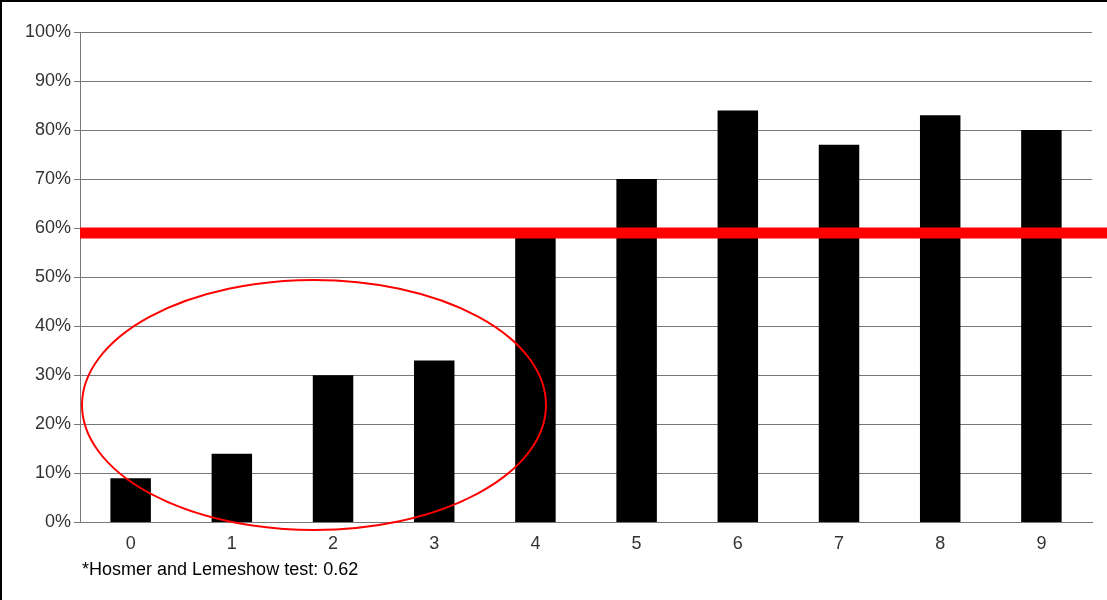  I want to click on x-tick-label: 6, so click(737, 543).